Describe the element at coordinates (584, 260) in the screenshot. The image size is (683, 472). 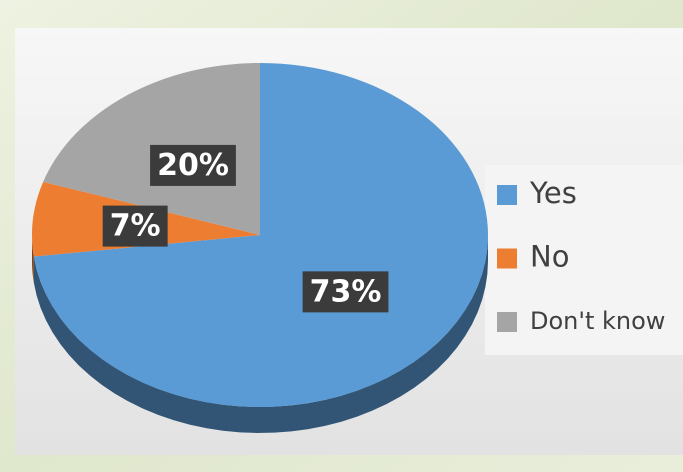
I see `legend-box` at that location.